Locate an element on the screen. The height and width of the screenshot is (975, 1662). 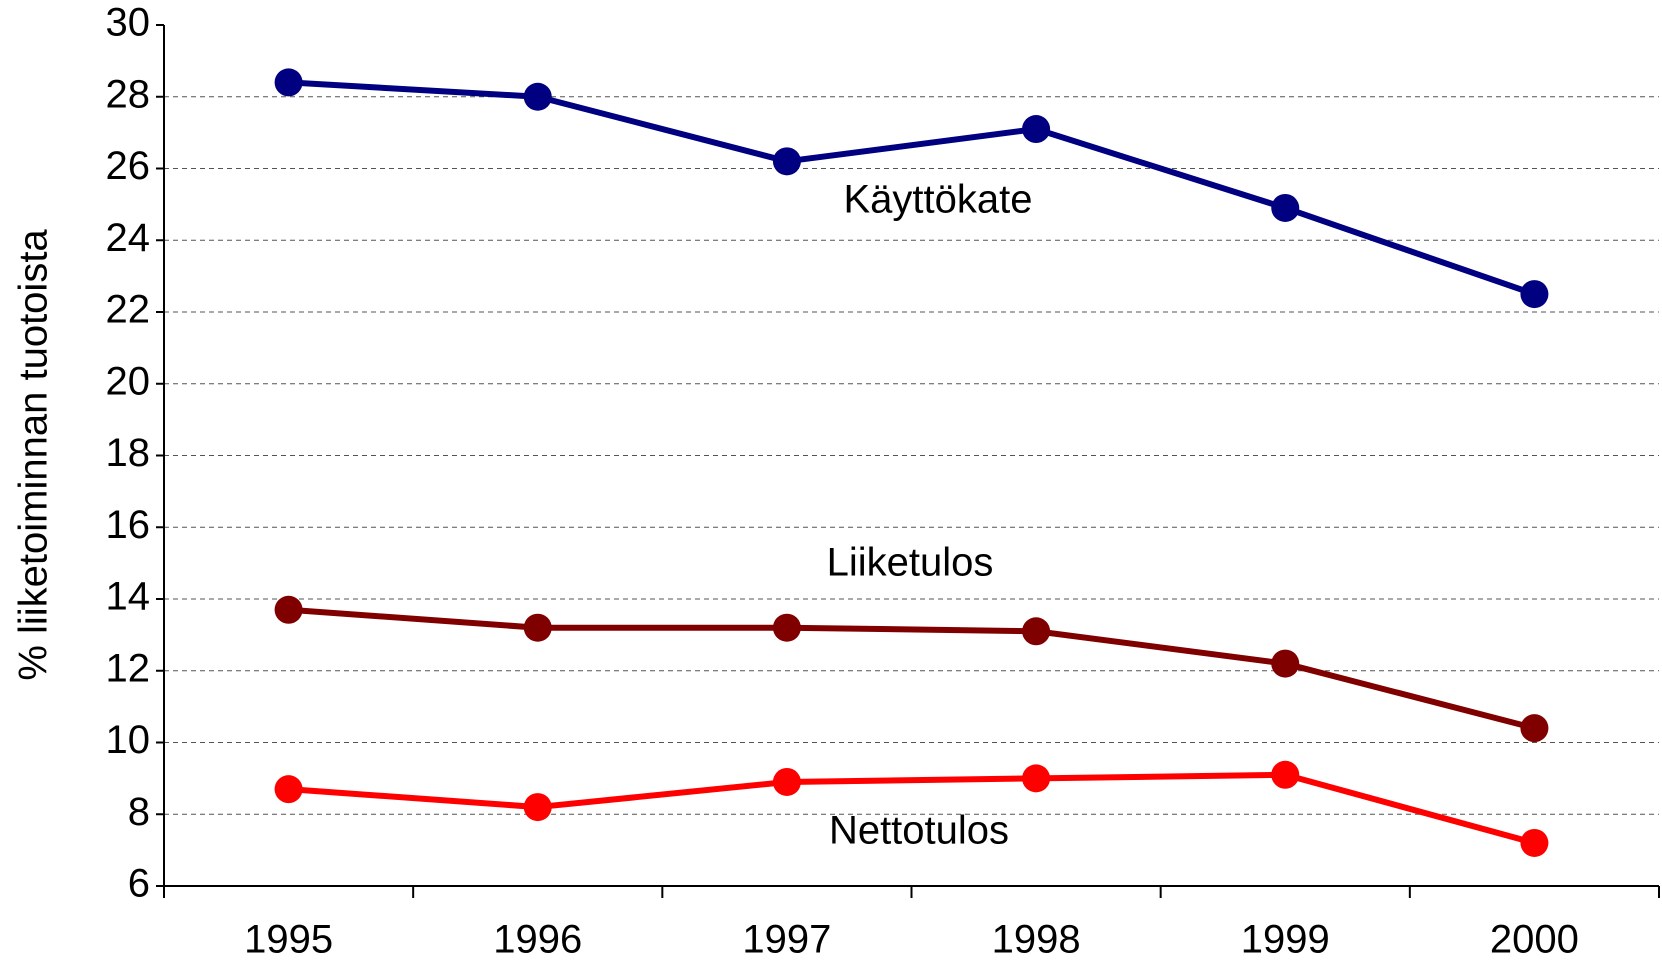
y-tick-label: 20 is located at coordinates (128, 381).